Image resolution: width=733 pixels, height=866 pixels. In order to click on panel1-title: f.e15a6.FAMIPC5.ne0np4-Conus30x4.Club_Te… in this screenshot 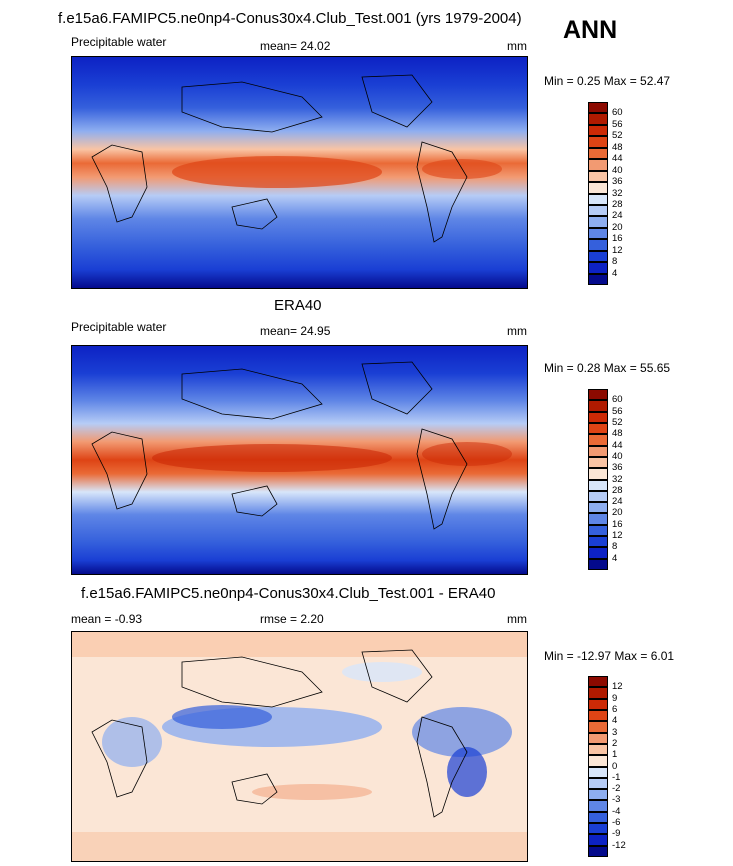, I will do `click(290, 18)`.